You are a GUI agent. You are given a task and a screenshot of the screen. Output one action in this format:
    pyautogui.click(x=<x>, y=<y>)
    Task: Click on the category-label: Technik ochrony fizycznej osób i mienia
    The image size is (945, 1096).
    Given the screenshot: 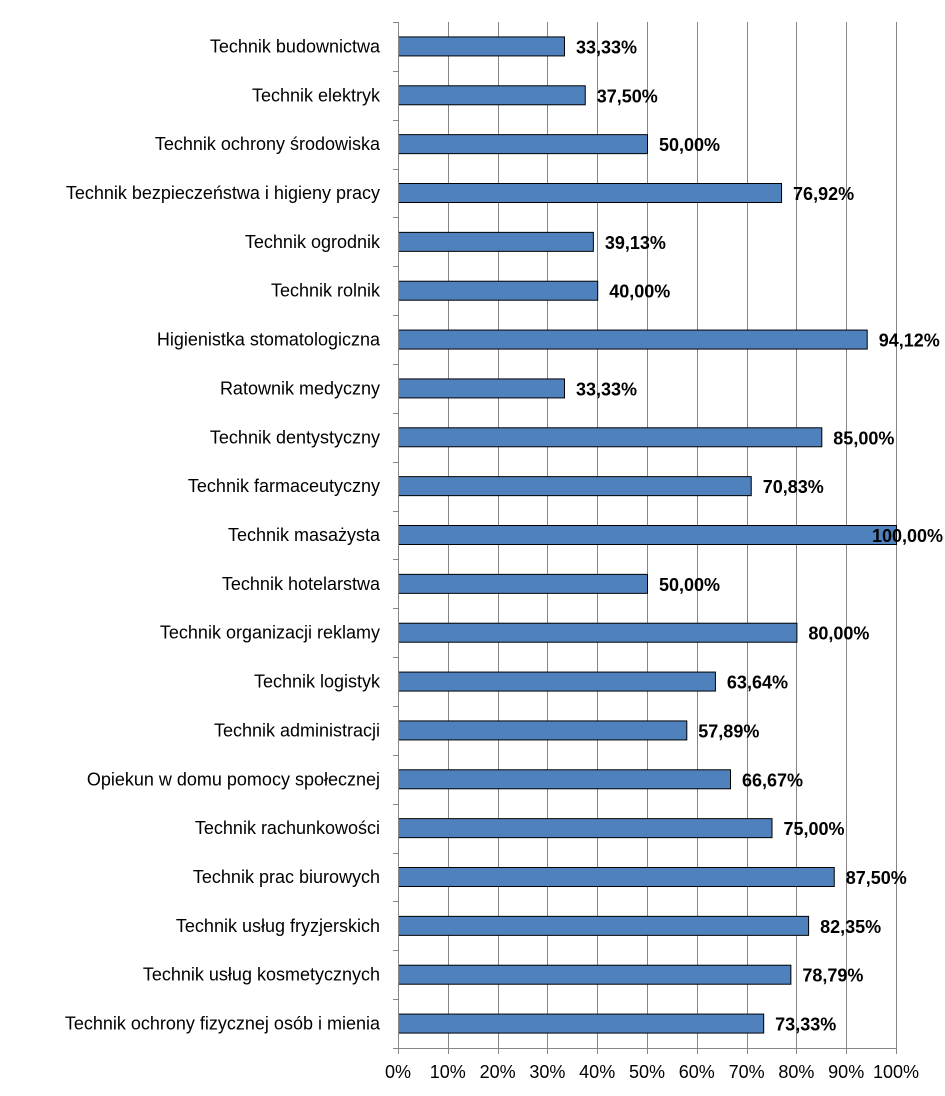 What is the action you would take?
    pyautogui.click(x=223, y=1024)
    